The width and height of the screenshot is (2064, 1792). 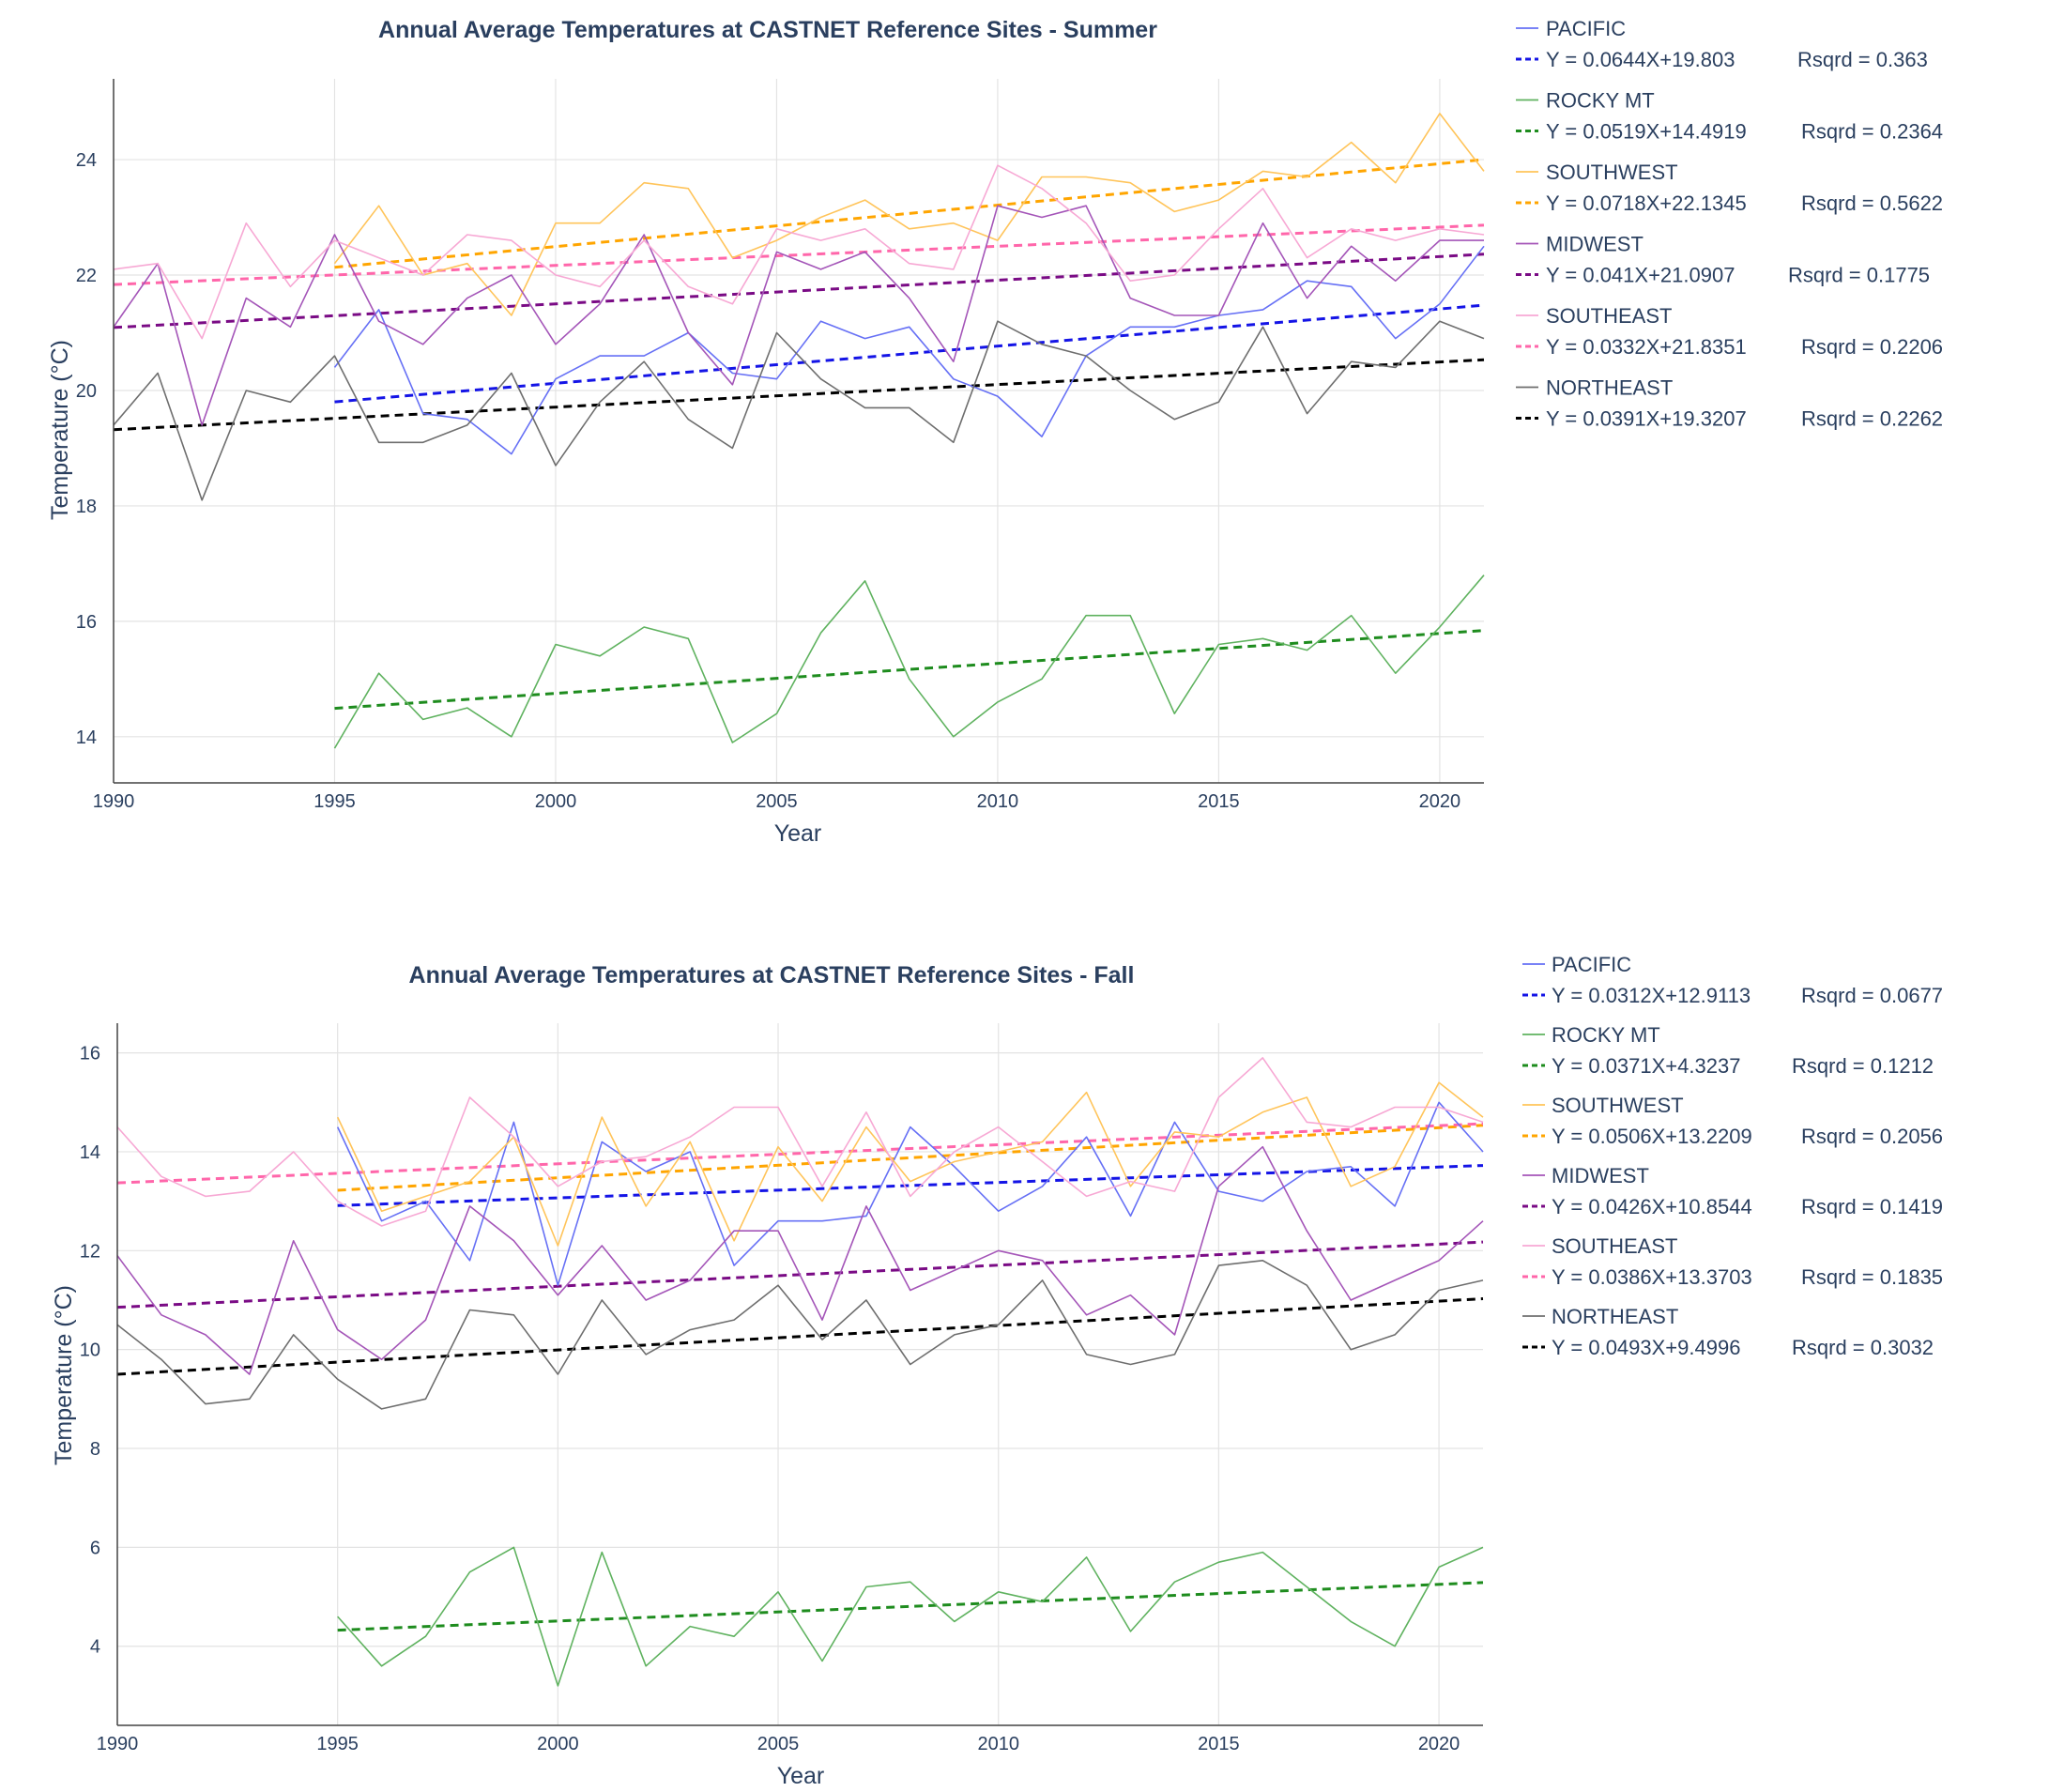 I want to click on summer-trend-pacific, so click(x=909, y=353).